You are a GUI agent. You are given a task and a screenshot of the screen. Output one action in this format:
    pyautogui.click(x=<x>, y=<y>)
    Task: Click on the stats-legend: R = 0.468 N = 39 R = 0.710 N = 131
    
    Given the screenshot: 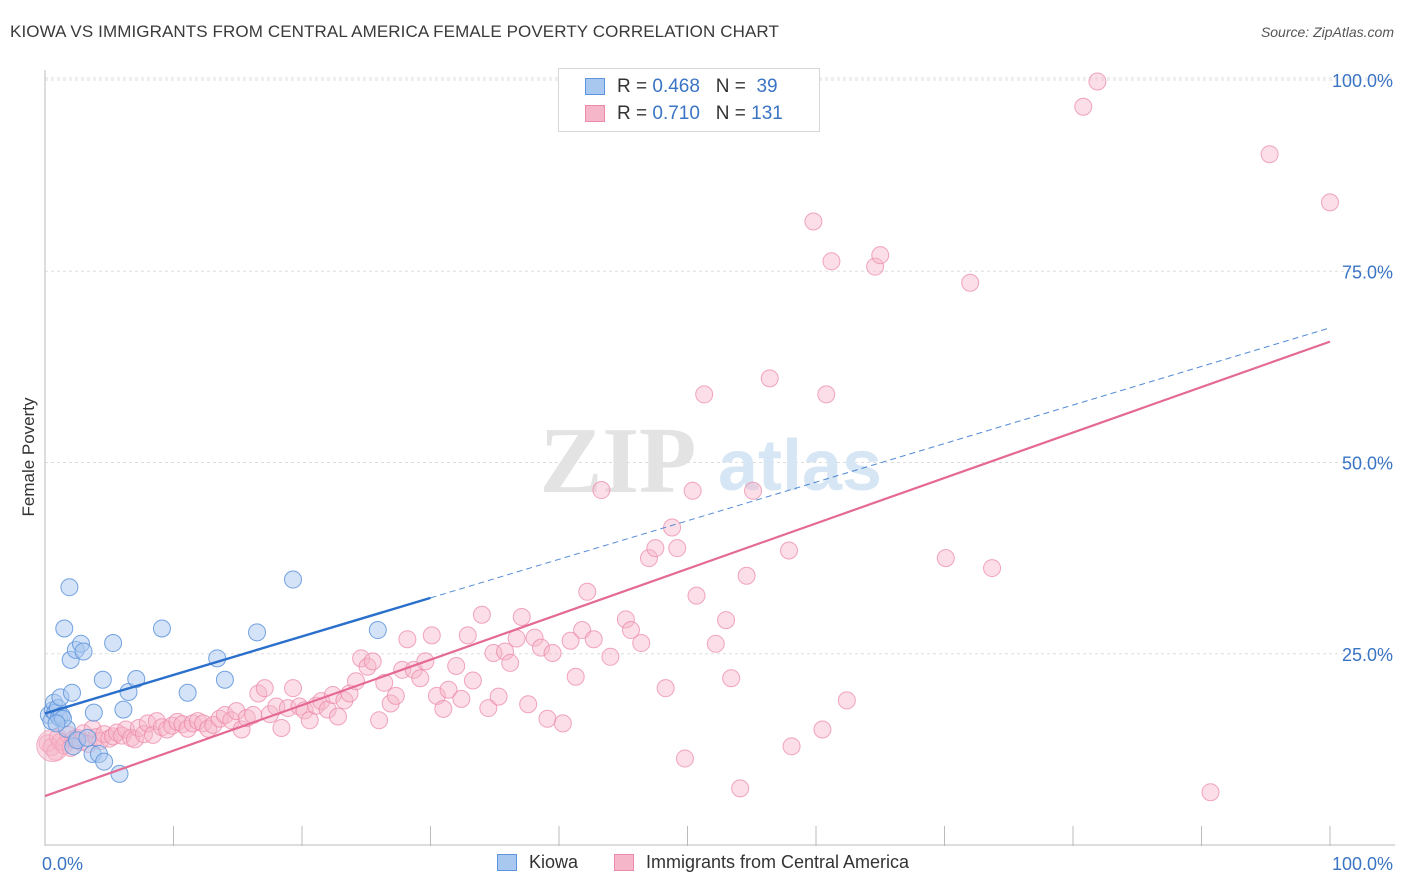 What is the action you would take?
    pyautogui.click(x=689, y=100)
    